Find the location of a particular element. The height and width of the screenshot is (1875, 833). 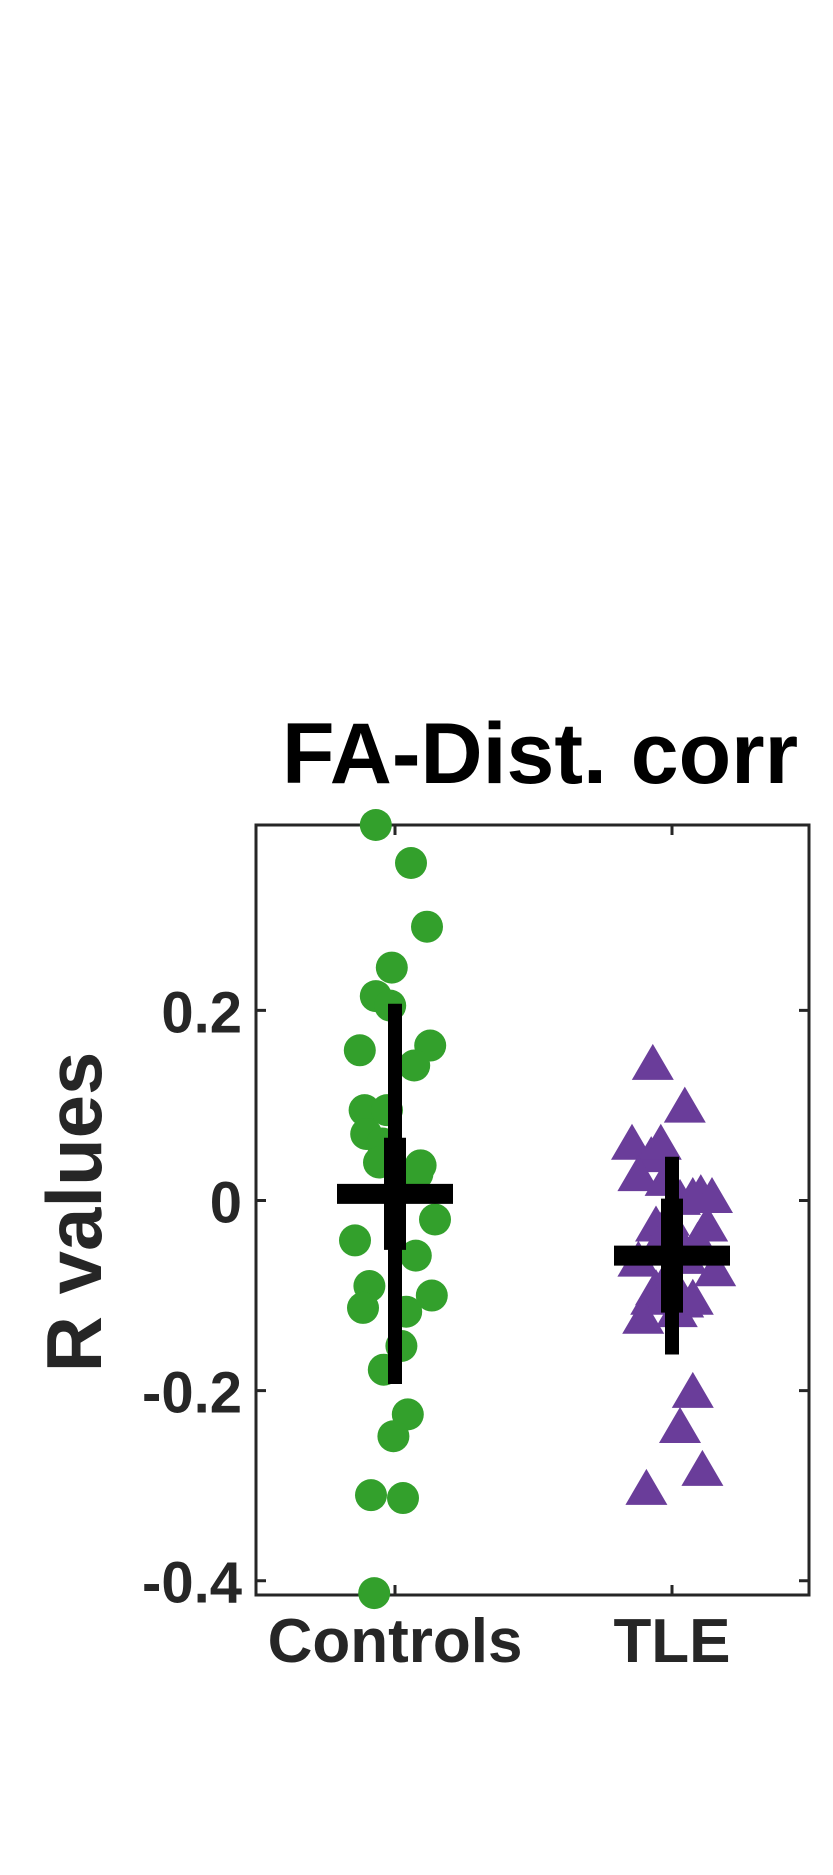

y-tick-label: -0.2 is located at coordinates (192, 1393).